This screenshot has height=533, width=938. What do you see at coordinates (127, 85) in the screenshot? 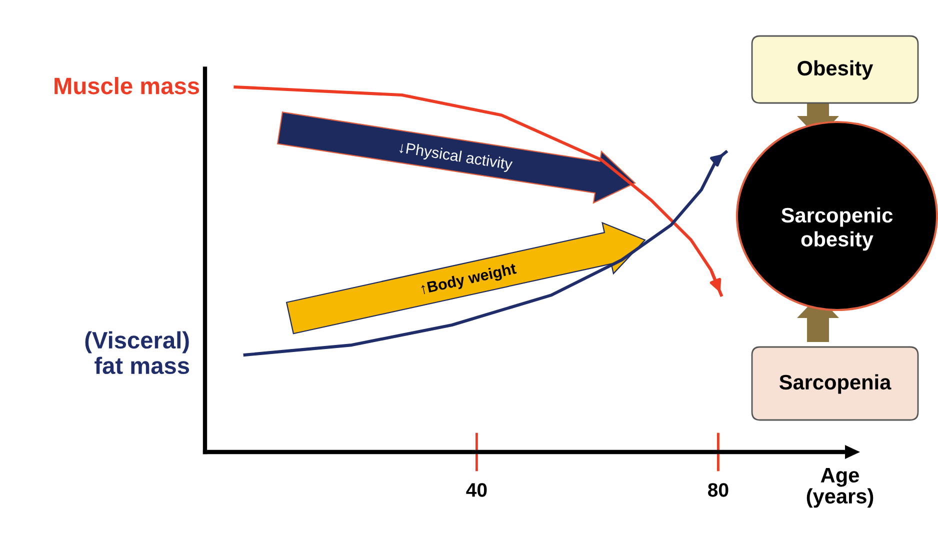
I see `series-label: Muscle mass` at bounding box center [127, 85].